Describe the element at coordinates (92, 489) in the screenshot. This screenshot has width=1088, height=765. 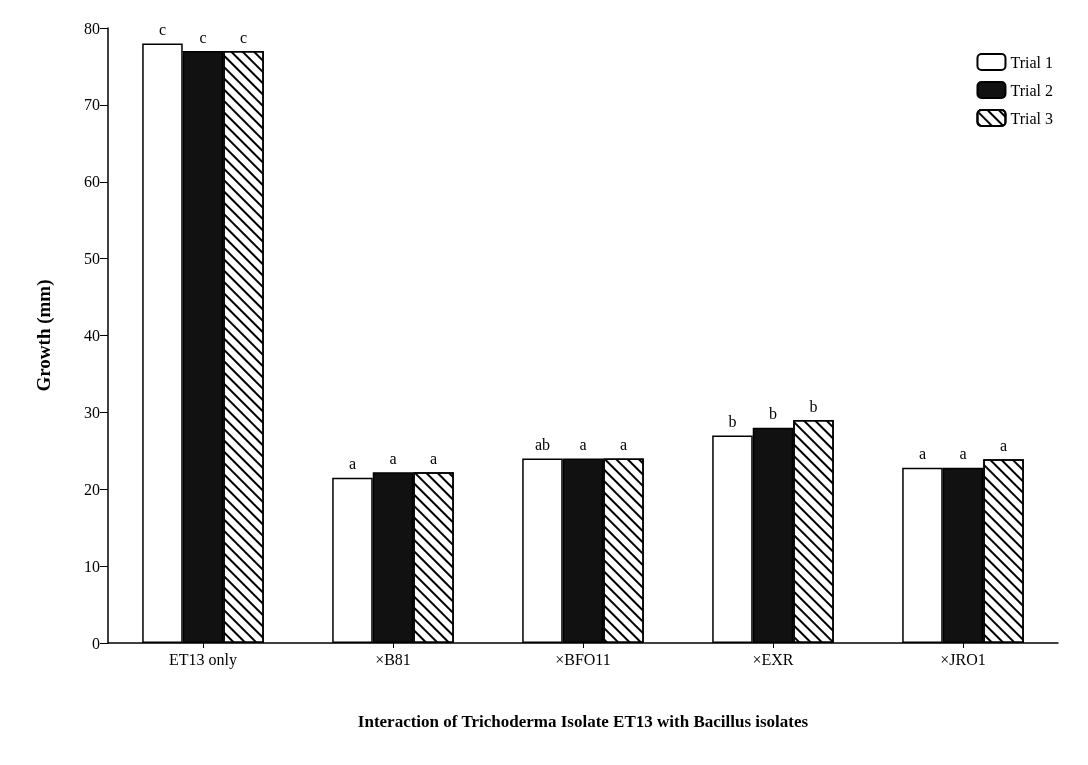
I see `y-tick-label: 20` at that location.